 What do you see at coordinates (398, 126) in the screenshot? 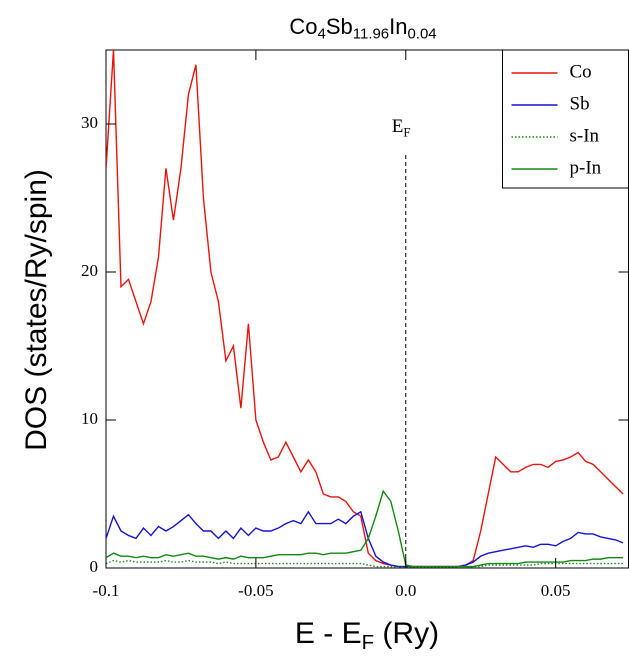
I see `text-part: E` at bounding box center [398, 126].